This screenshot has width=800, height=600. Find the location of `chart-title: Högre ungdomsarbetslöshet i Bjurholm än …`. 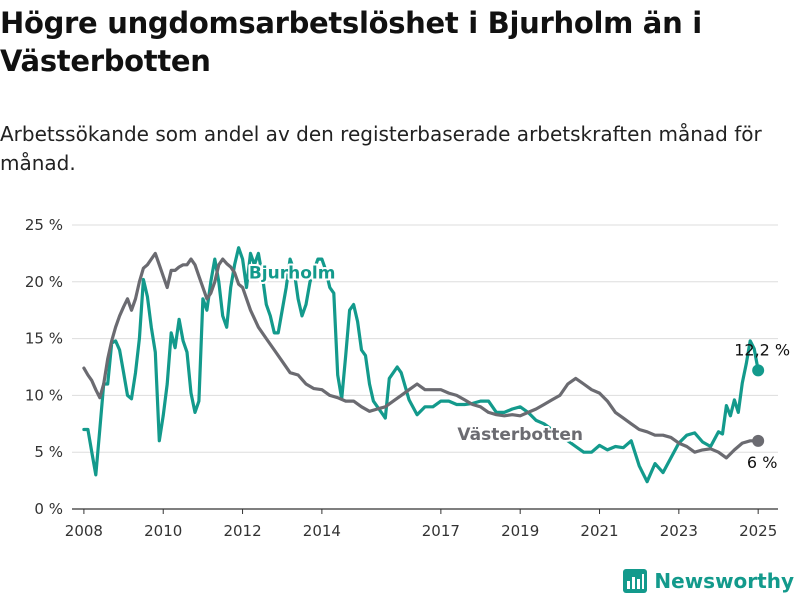

chart-title: Högre ungdomsarbetslöshet i Bjurholm än … is located at coordinates (351, 42).